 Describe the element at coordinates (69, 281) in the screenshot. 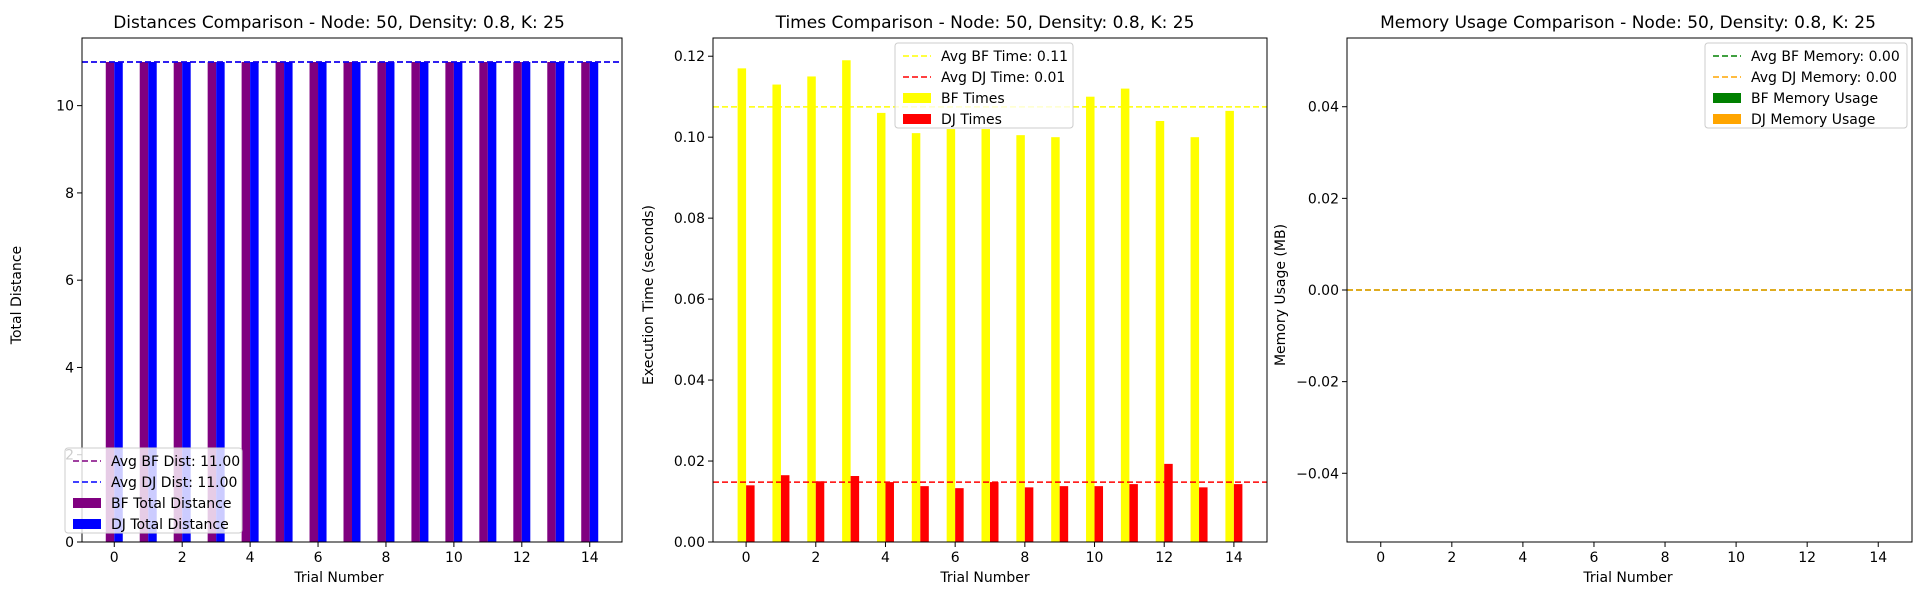

I see `y-tick-label: 6` at that location.